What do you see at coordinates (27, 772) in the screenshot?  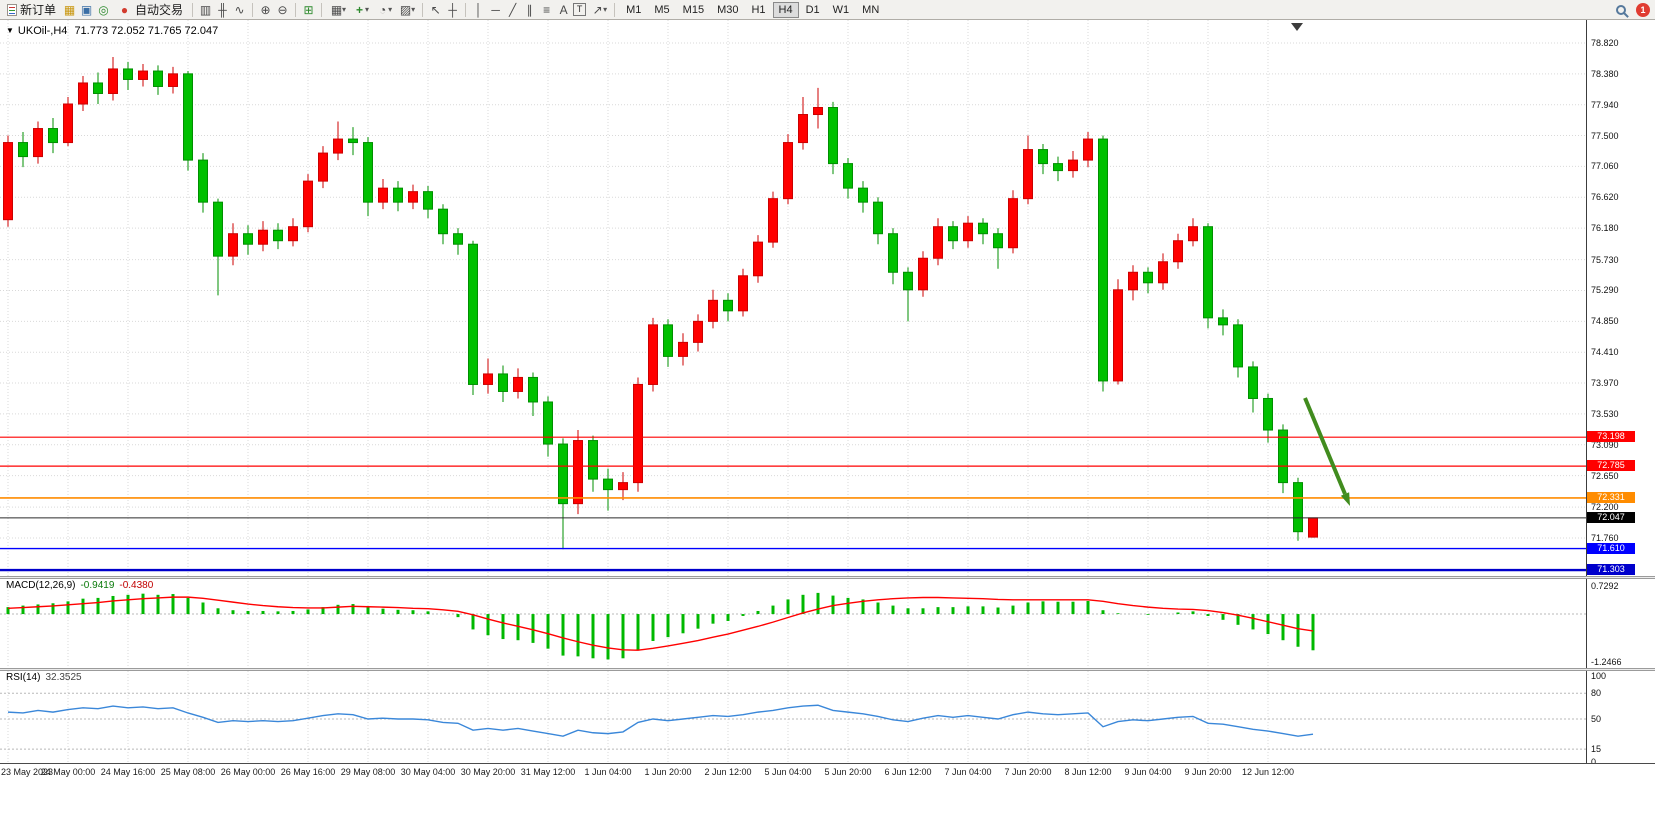 I see `time-tick: 23 May 2023` at bounding box center [27, 772].